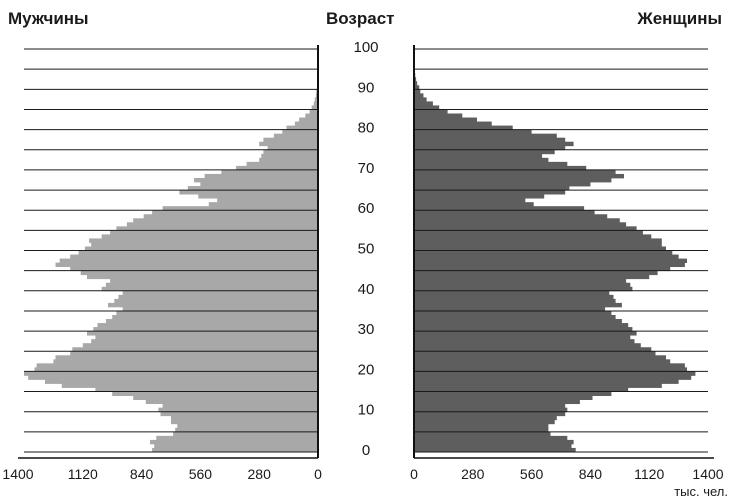 The width and height of the screenshot is (732, 504). What do you see at coordinates (591, 474) in the screenshot?
I see `female-x-tick-label: 840` at bounding box center [591, 474].